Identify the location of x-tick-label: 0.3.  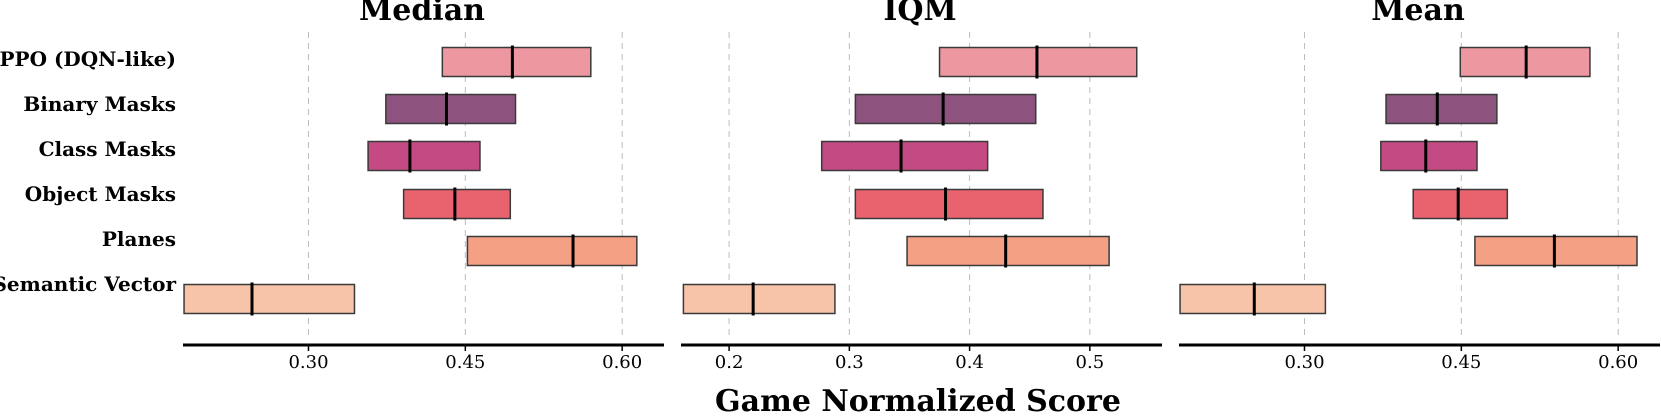
(849, 362).